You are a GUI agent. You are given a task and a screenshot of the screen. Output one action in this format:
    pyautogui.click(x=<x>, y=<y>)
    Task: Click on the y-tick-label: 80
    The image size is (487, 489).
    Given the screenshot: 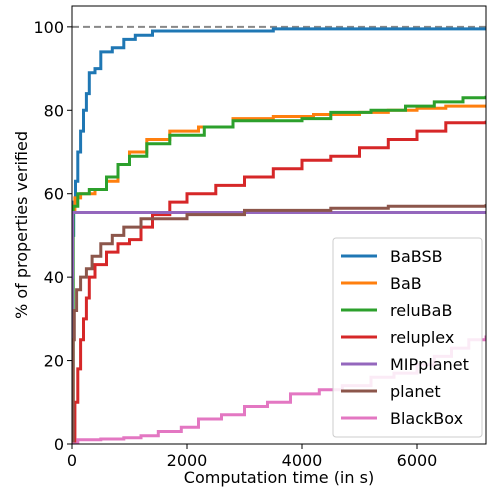 What is the action you would take?
    pyautogui.click(x=54, y=110)
    